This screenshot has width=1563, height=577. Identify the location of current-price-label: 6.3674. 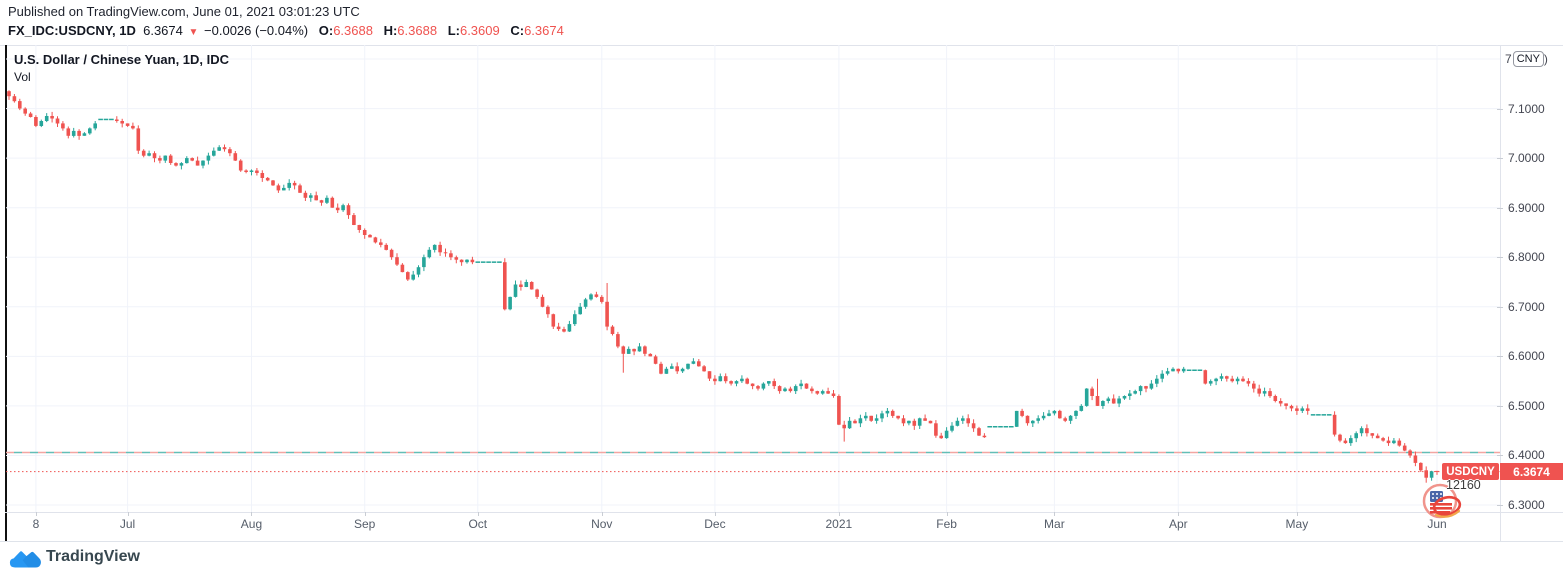
(1531, 472).